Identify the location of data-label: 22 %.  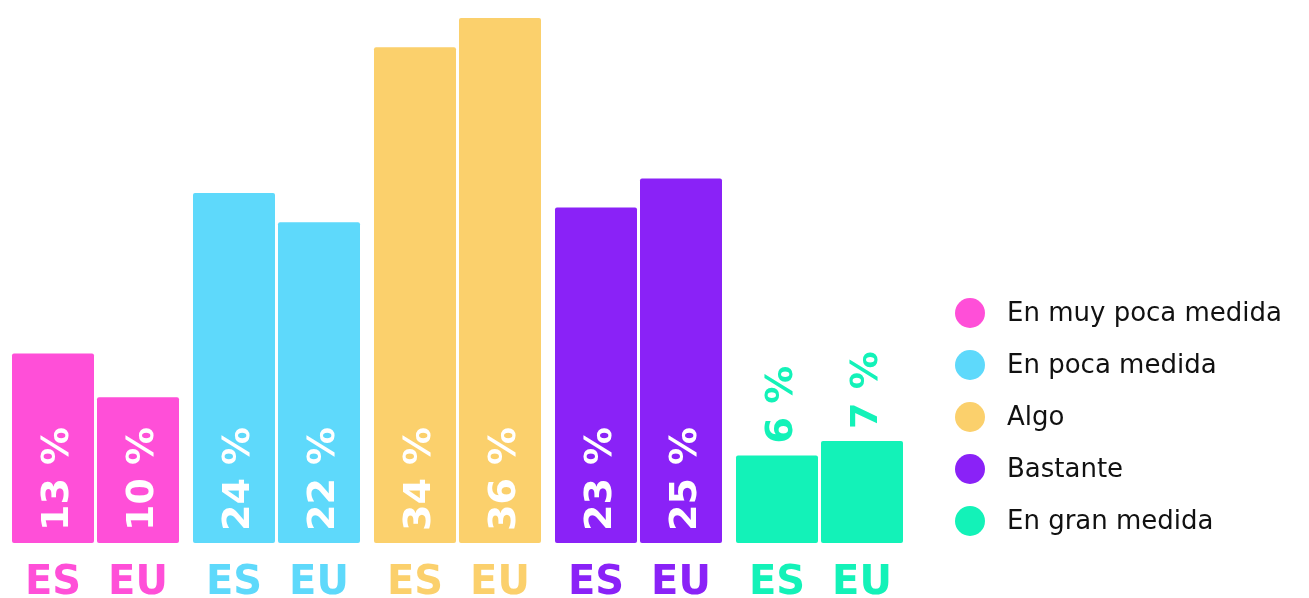
(320, 478).